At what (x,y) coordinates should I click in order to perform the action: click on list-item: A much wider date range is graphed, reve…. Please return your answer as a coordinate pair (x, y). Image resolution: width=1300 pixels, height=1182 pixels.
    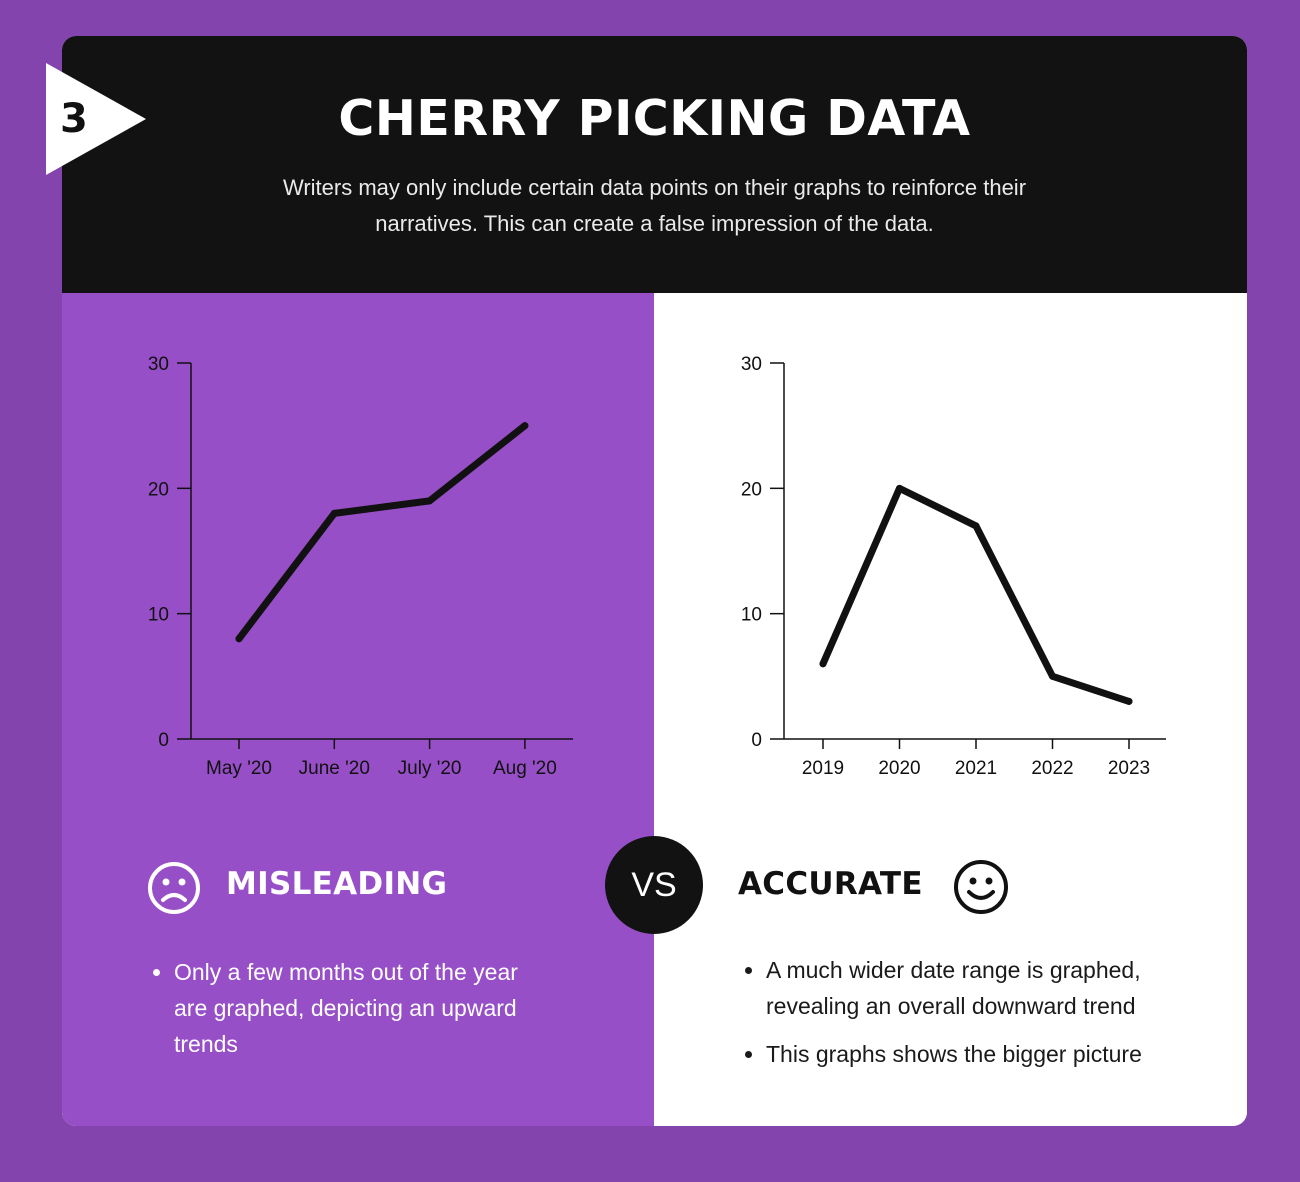
    Looking at the image, I should click on (1001, 988).